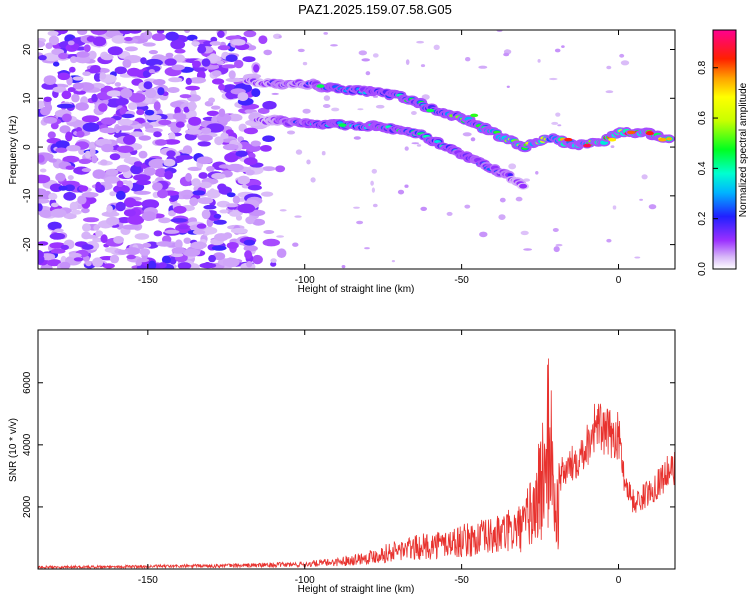 This screenshot has height=600, width=750. I want to click on y-tick-label: 6000, so click(27, 382).